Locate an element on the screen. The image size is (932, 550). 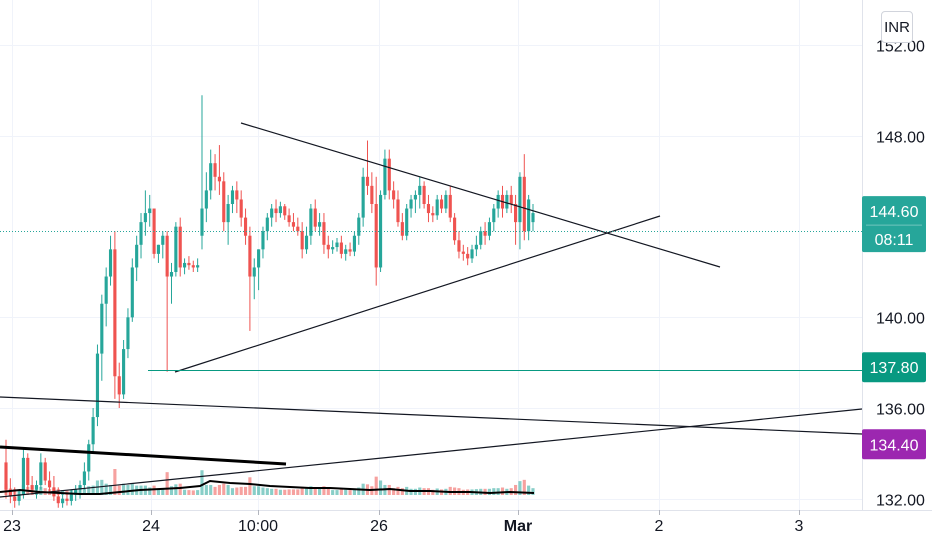
triangle-upper-trendline is located at coordinates (480, 195).